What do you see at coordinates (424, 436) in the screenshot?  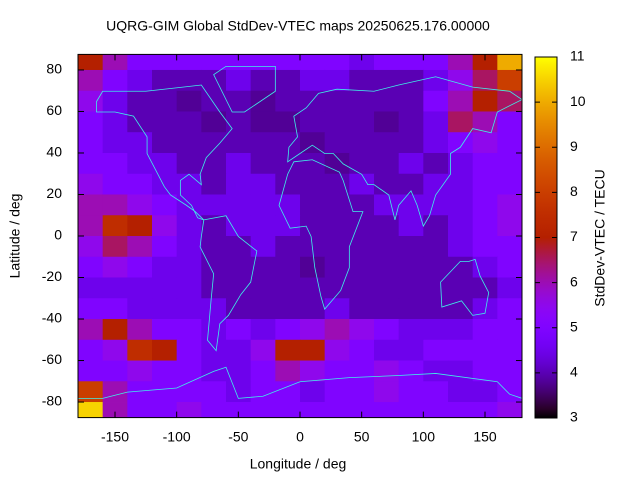 I see `x-tick-label: 100` at bounding box center [424, 436].